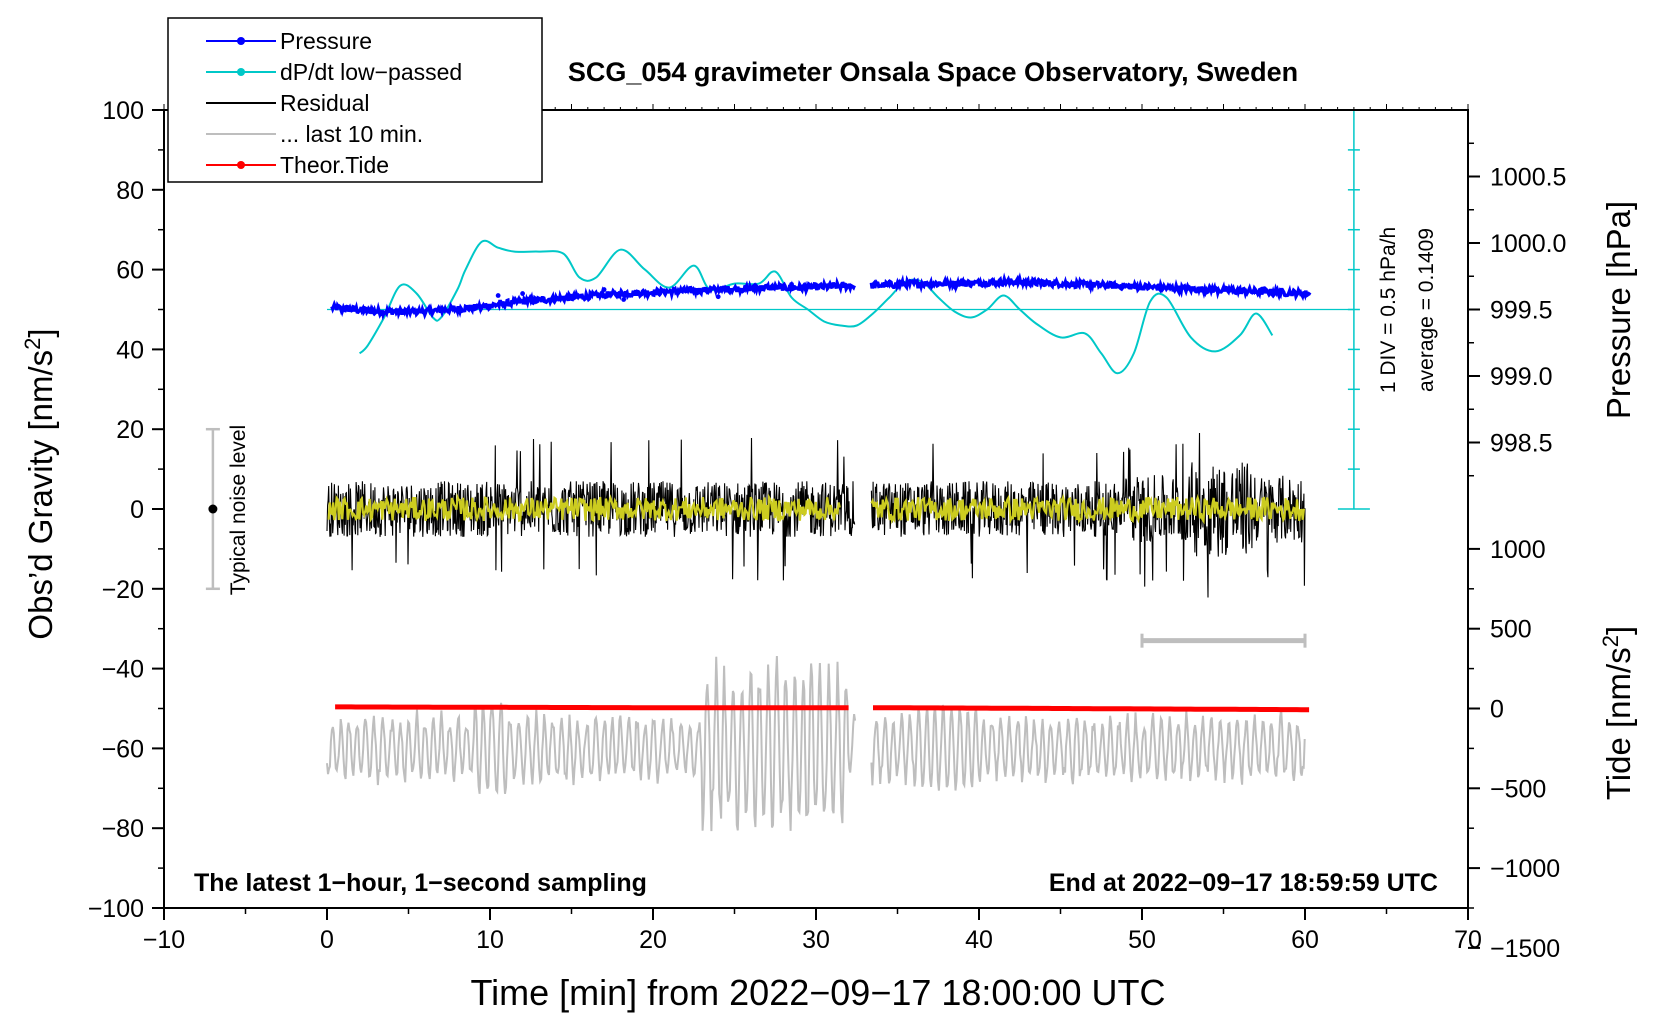 This screenshot has height=1020, width=1660. What do you see at coordinates (979, 940) in the screenshot?
I see `x-tick-label: 40` at bounding box center [979, 940].